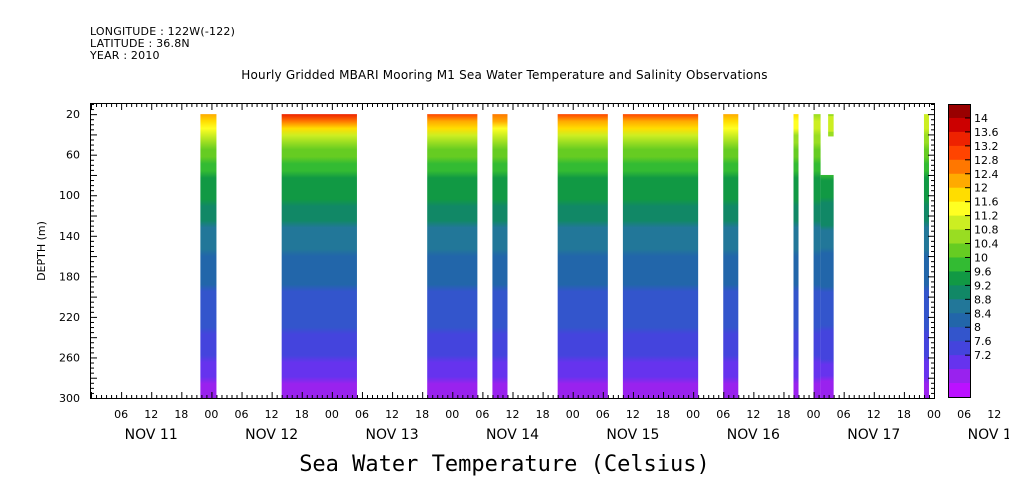  Describe the element at coordinates (140, 43) in the screenshot. I see `latitude-label: LATITUDE : 36.8N` at that location.